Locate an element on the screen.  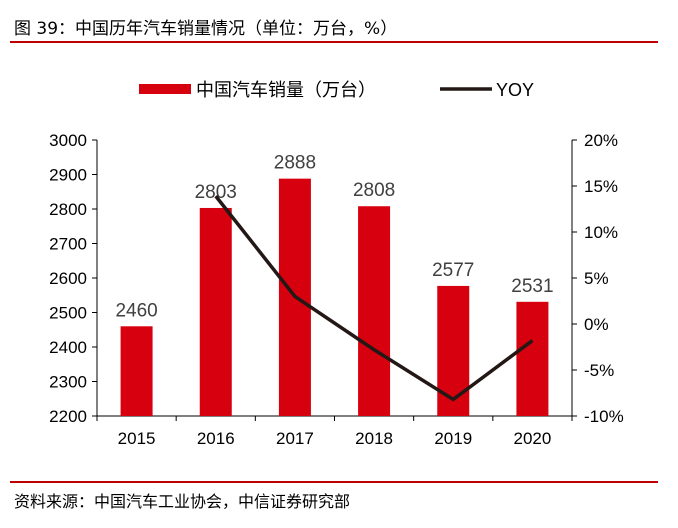
source-divider is located at coordinates (334, 482).